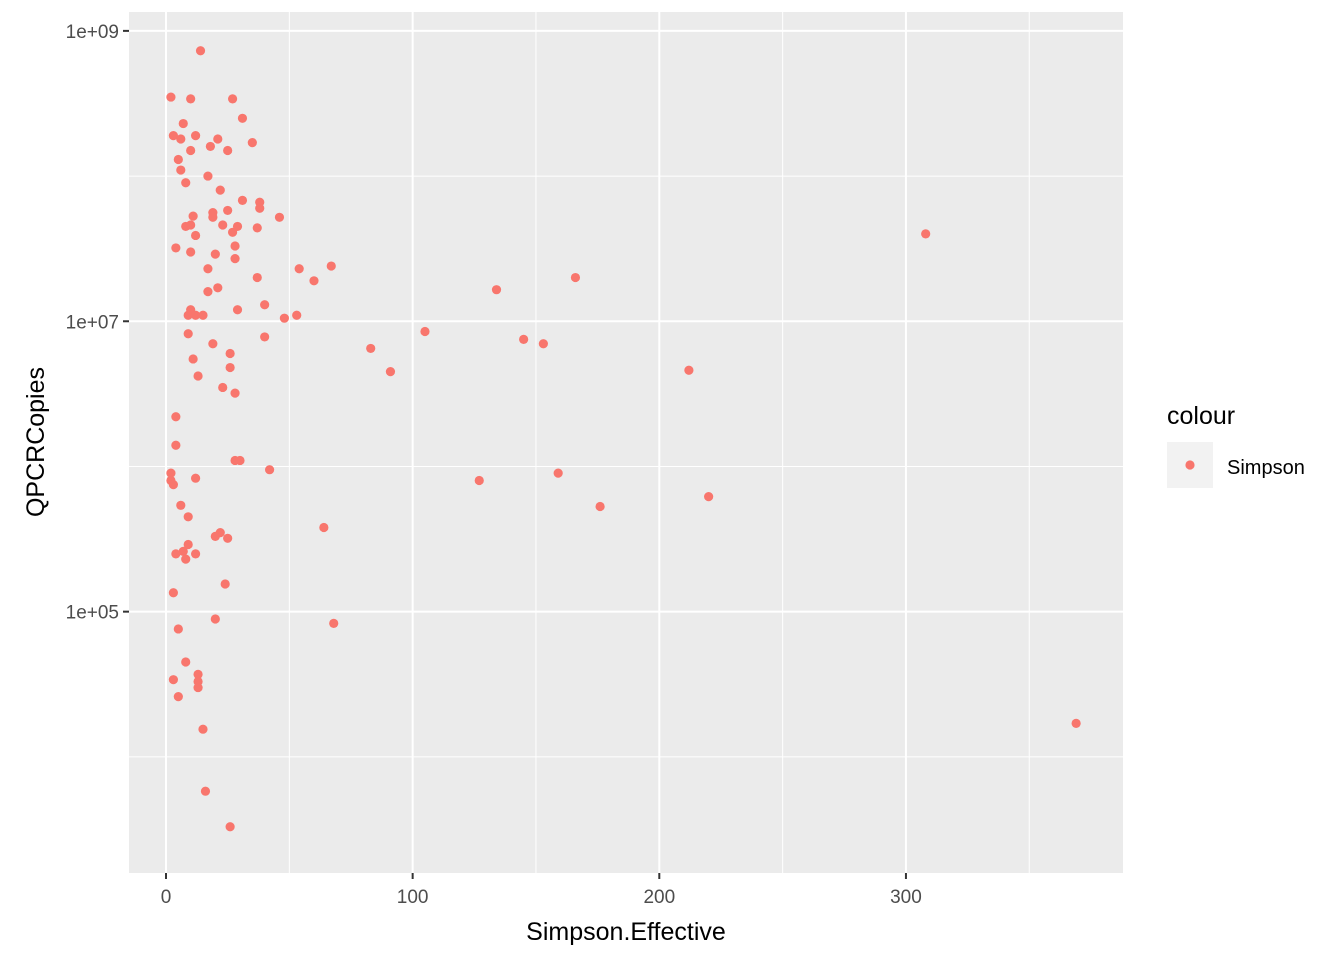 The width and height of the screenshot is (1344, 960). Describe the element at coordinates (97, 323) in the screenshot. I see `y-axis: 1e+05 1e+07 1e+09` at that location.